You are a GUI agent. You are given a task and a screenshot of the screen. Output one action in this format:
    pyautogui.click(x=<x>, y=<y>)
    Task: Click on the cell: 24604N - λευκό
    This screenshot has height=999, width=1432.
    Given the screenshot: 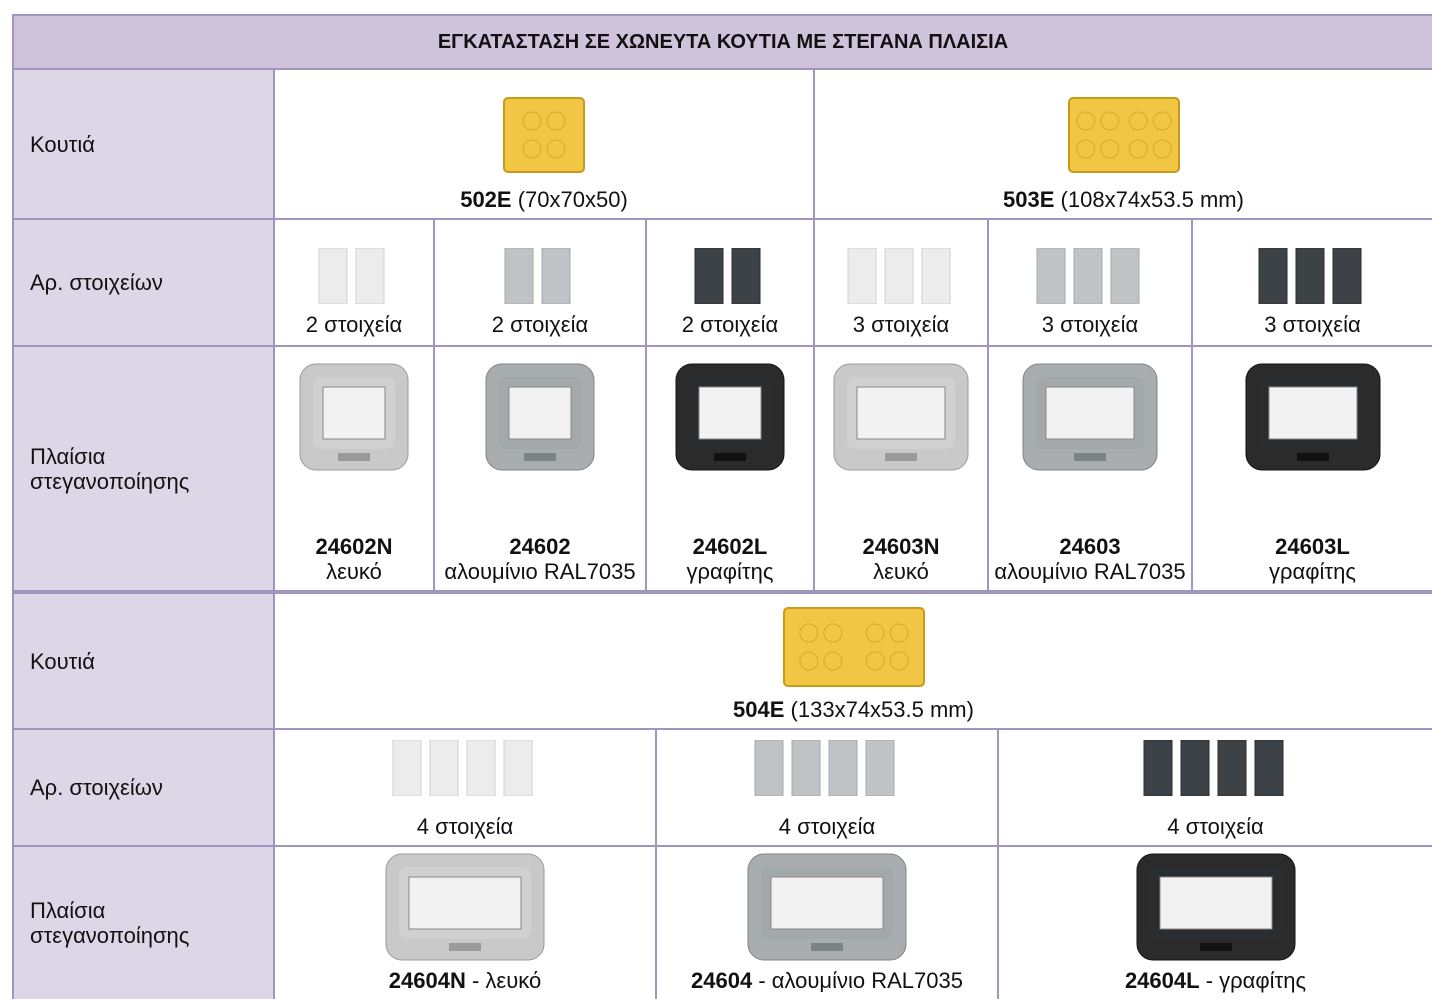 What is the action you would take?
    pyautogui.click(x=464, y=922)
    